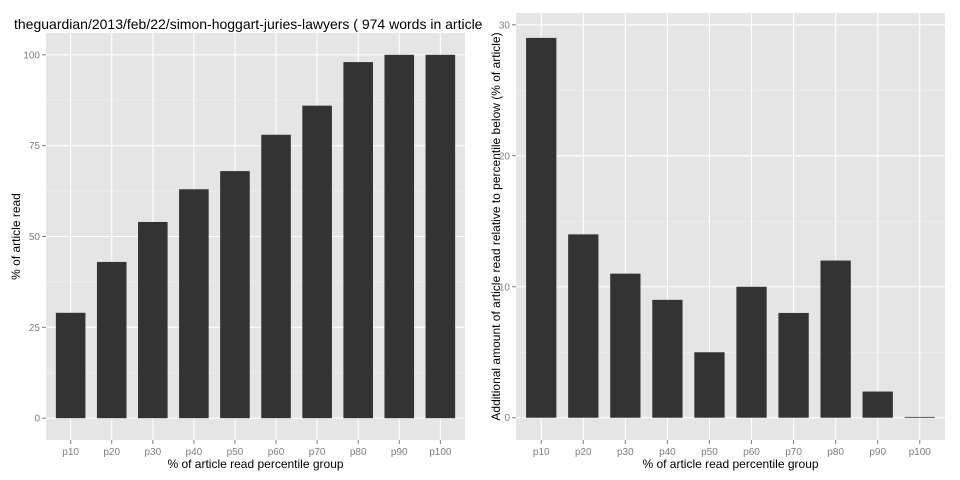  I want to click on y-tick-label: 30, so click(505, 25).